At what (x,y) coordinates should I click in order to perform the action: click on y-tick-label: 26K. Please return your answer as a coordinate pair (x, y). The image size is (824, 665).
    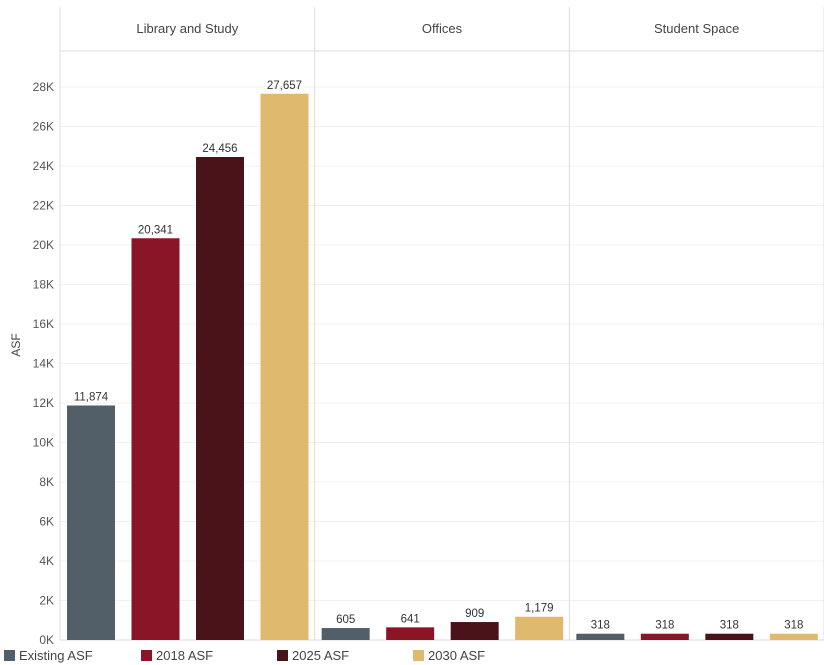
    Looking at the image, I should click on (43, 127).